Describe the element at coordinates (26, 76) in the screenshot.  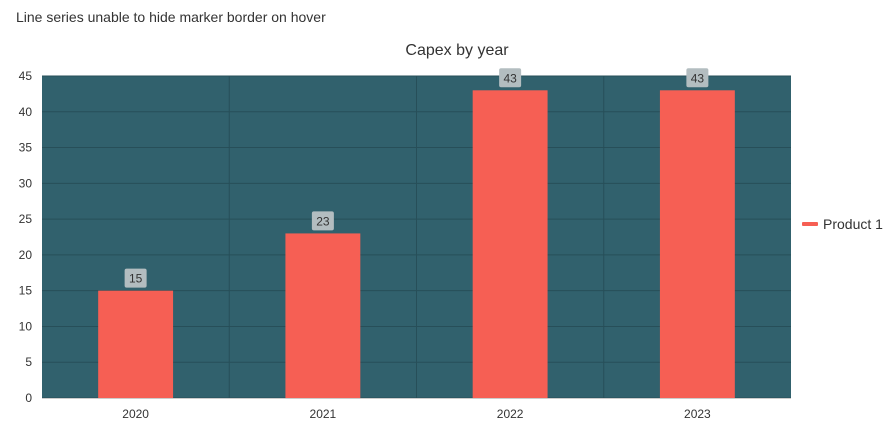
I see `y-tick-label: 45` at that location.